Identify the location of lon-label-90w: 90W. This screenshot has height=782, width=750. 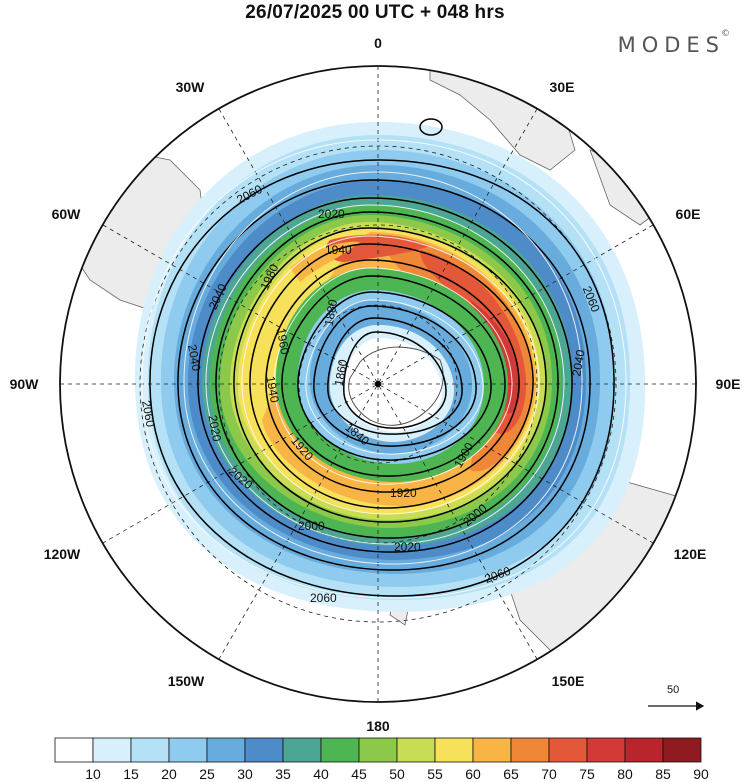
(25, 384).